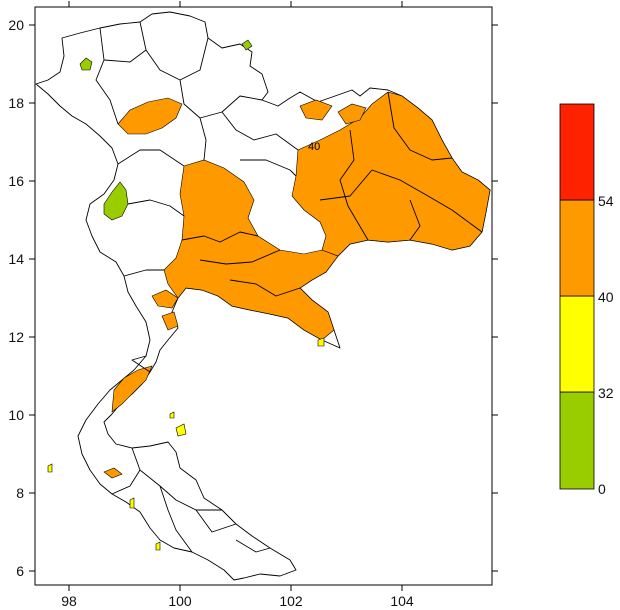  I want to click on y-tick-label-20: 20, so click(16, 25).